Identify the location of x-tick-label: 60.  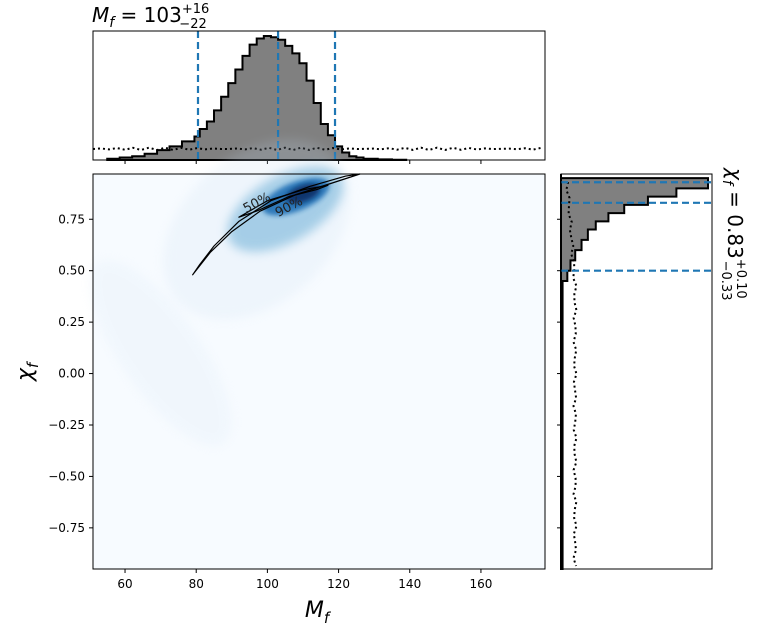
(124, 584).